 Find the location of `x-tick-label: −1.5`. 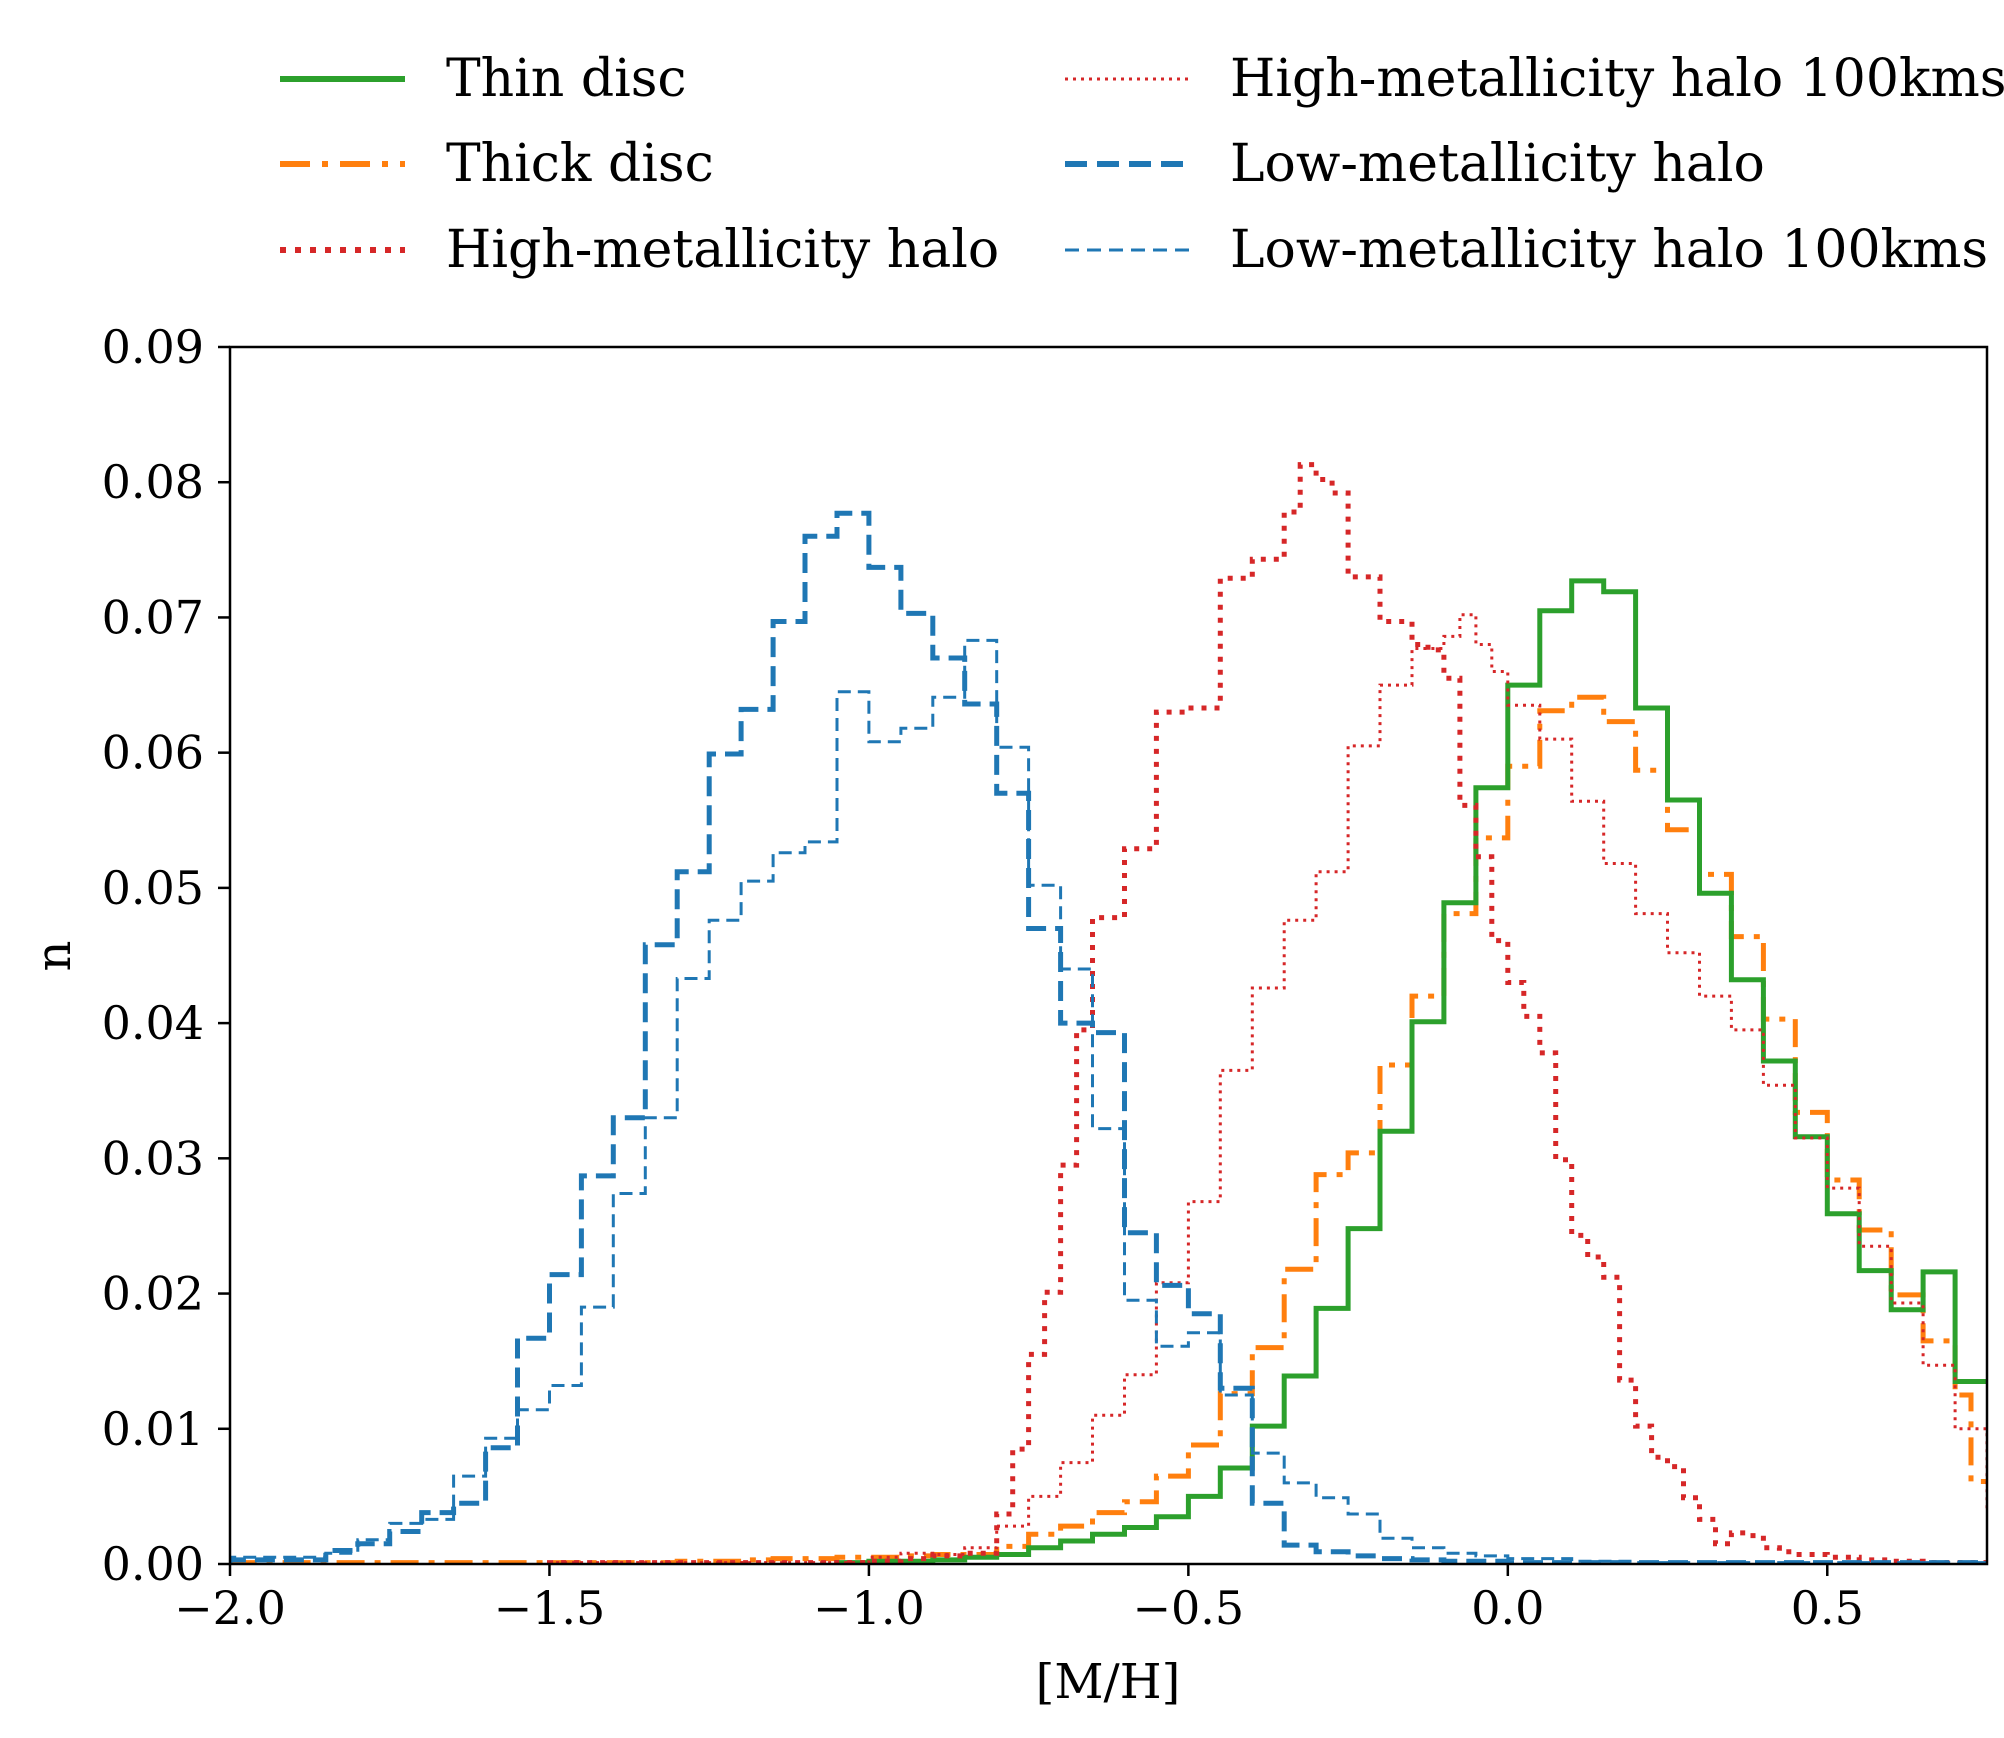

x-tick-label: −1.5 is located at coordinates (550, 1608).